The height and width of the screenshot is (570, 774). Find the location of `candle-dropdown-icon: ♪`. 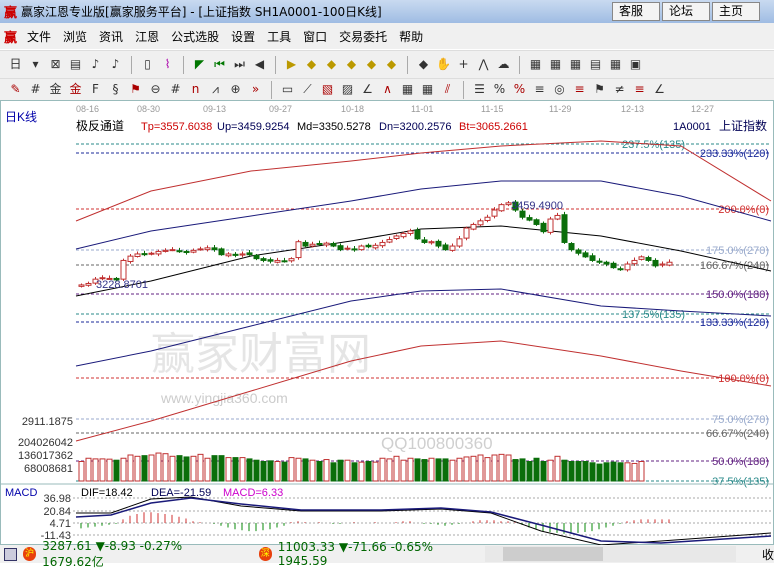

candle-dropdown-icon: ♪ is located at coordinates (115, 64).